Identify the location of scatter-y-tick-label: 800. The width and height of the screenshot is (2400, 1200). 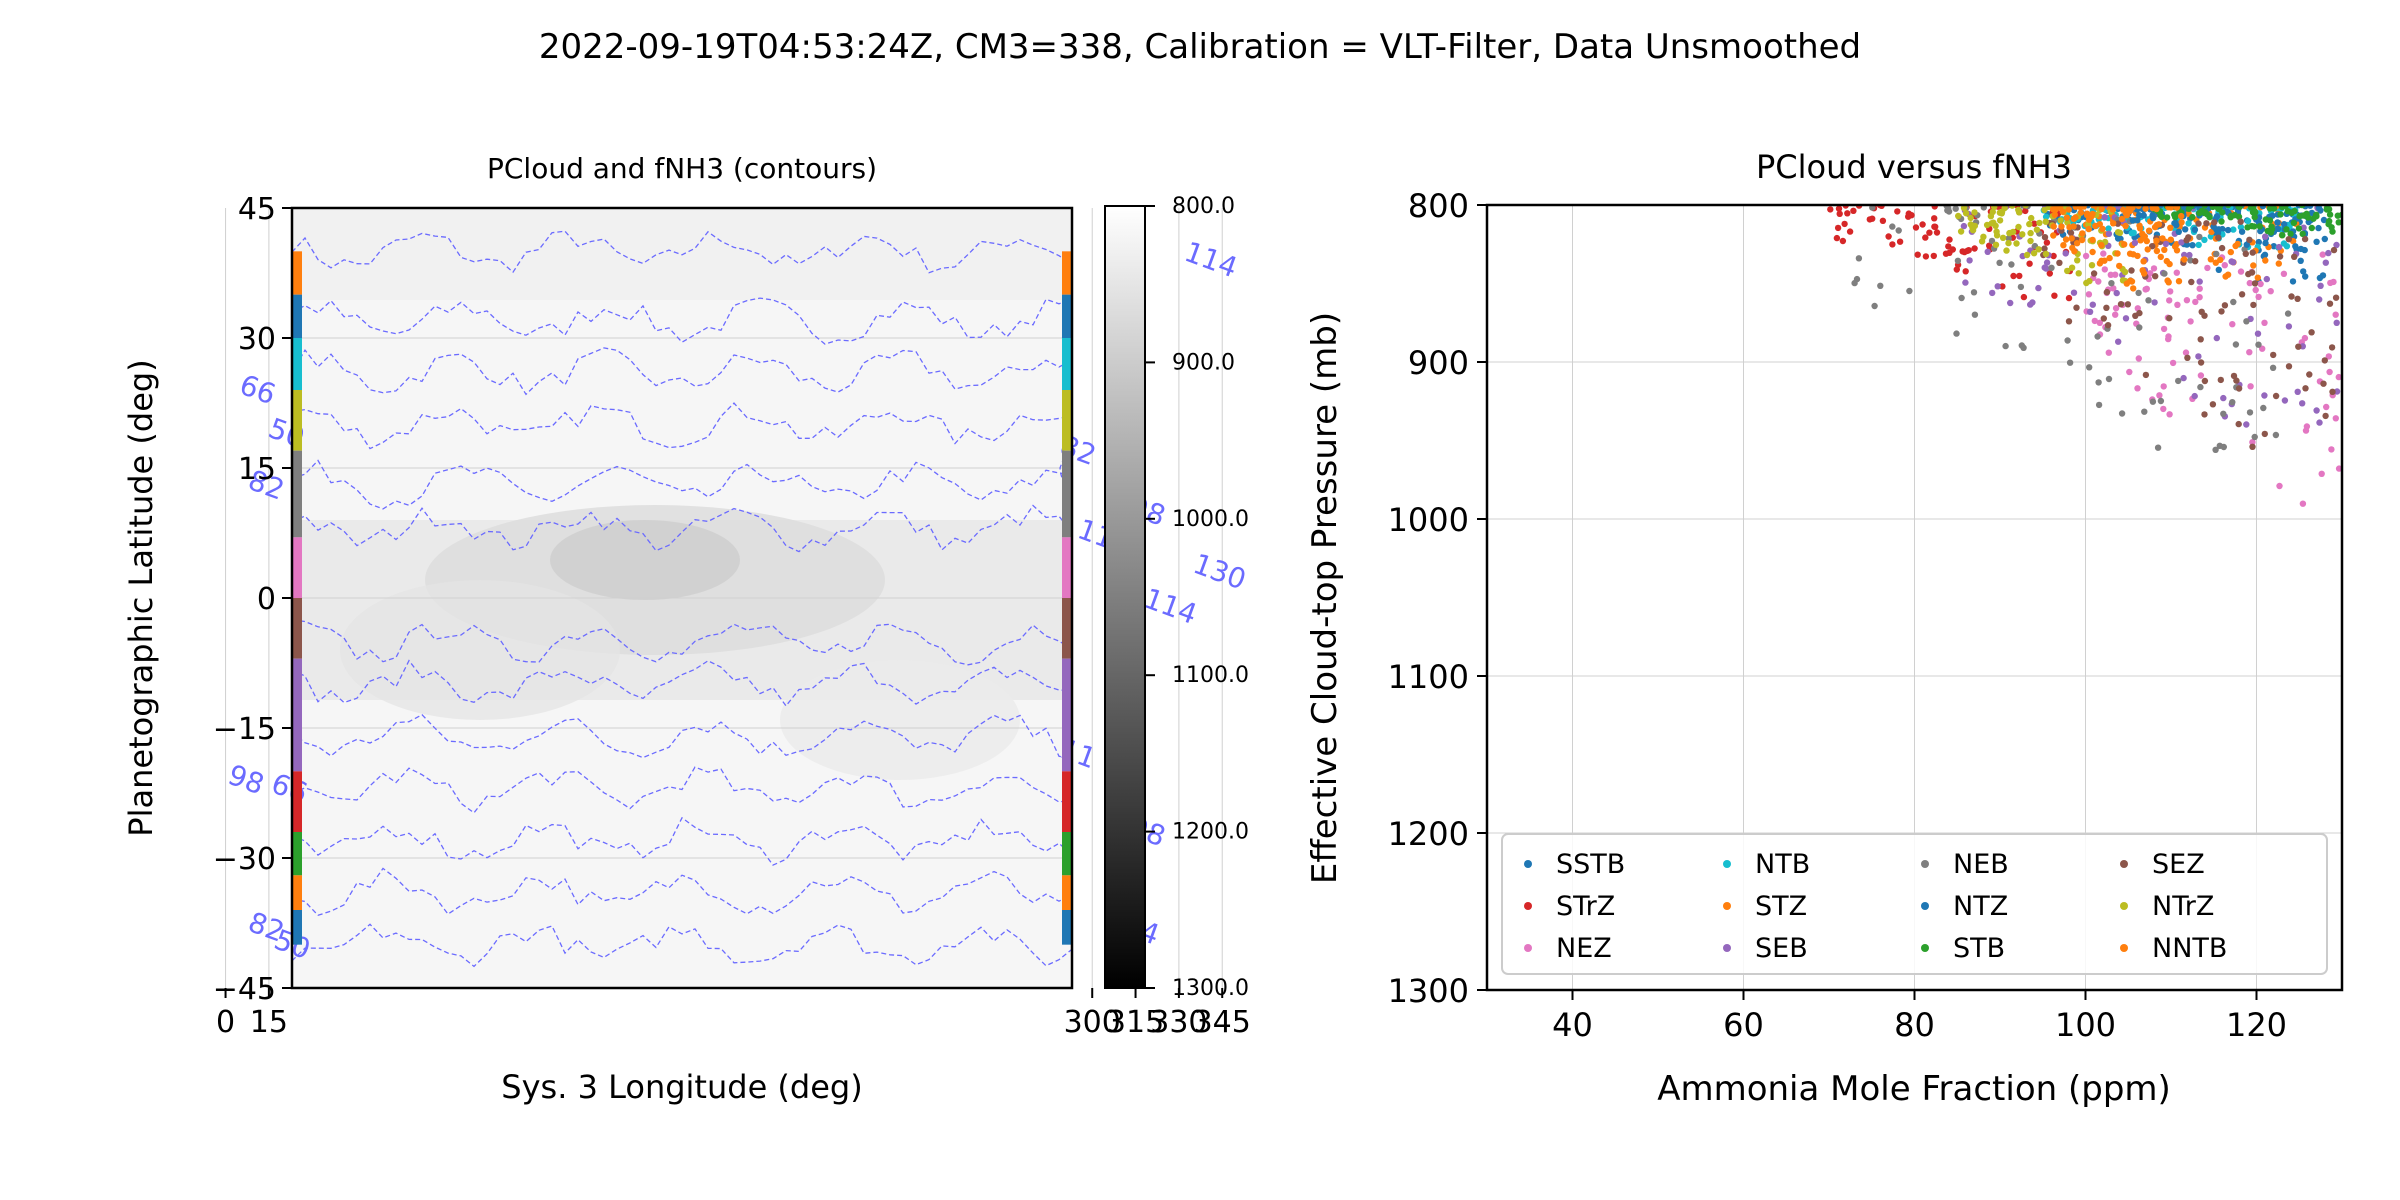
(1438, 206).